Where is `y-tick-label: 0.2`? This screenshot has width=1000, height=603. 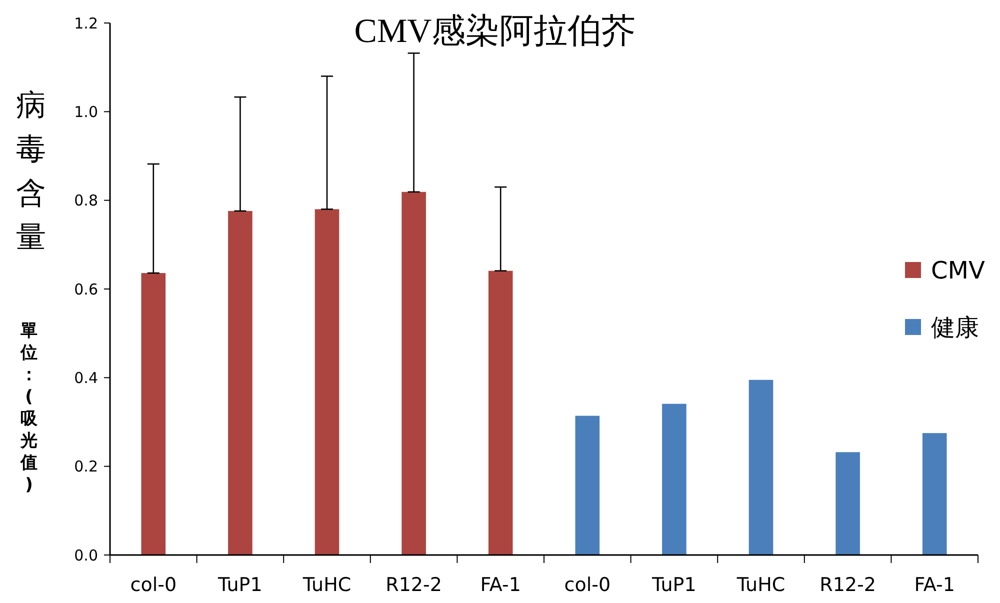
y-tick-label: 0.2 is located at coordinates (86, 467).